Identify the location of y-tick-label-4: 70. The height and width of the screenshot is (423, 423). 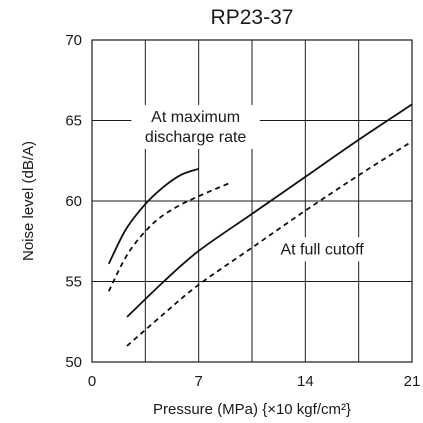
(73, 40).